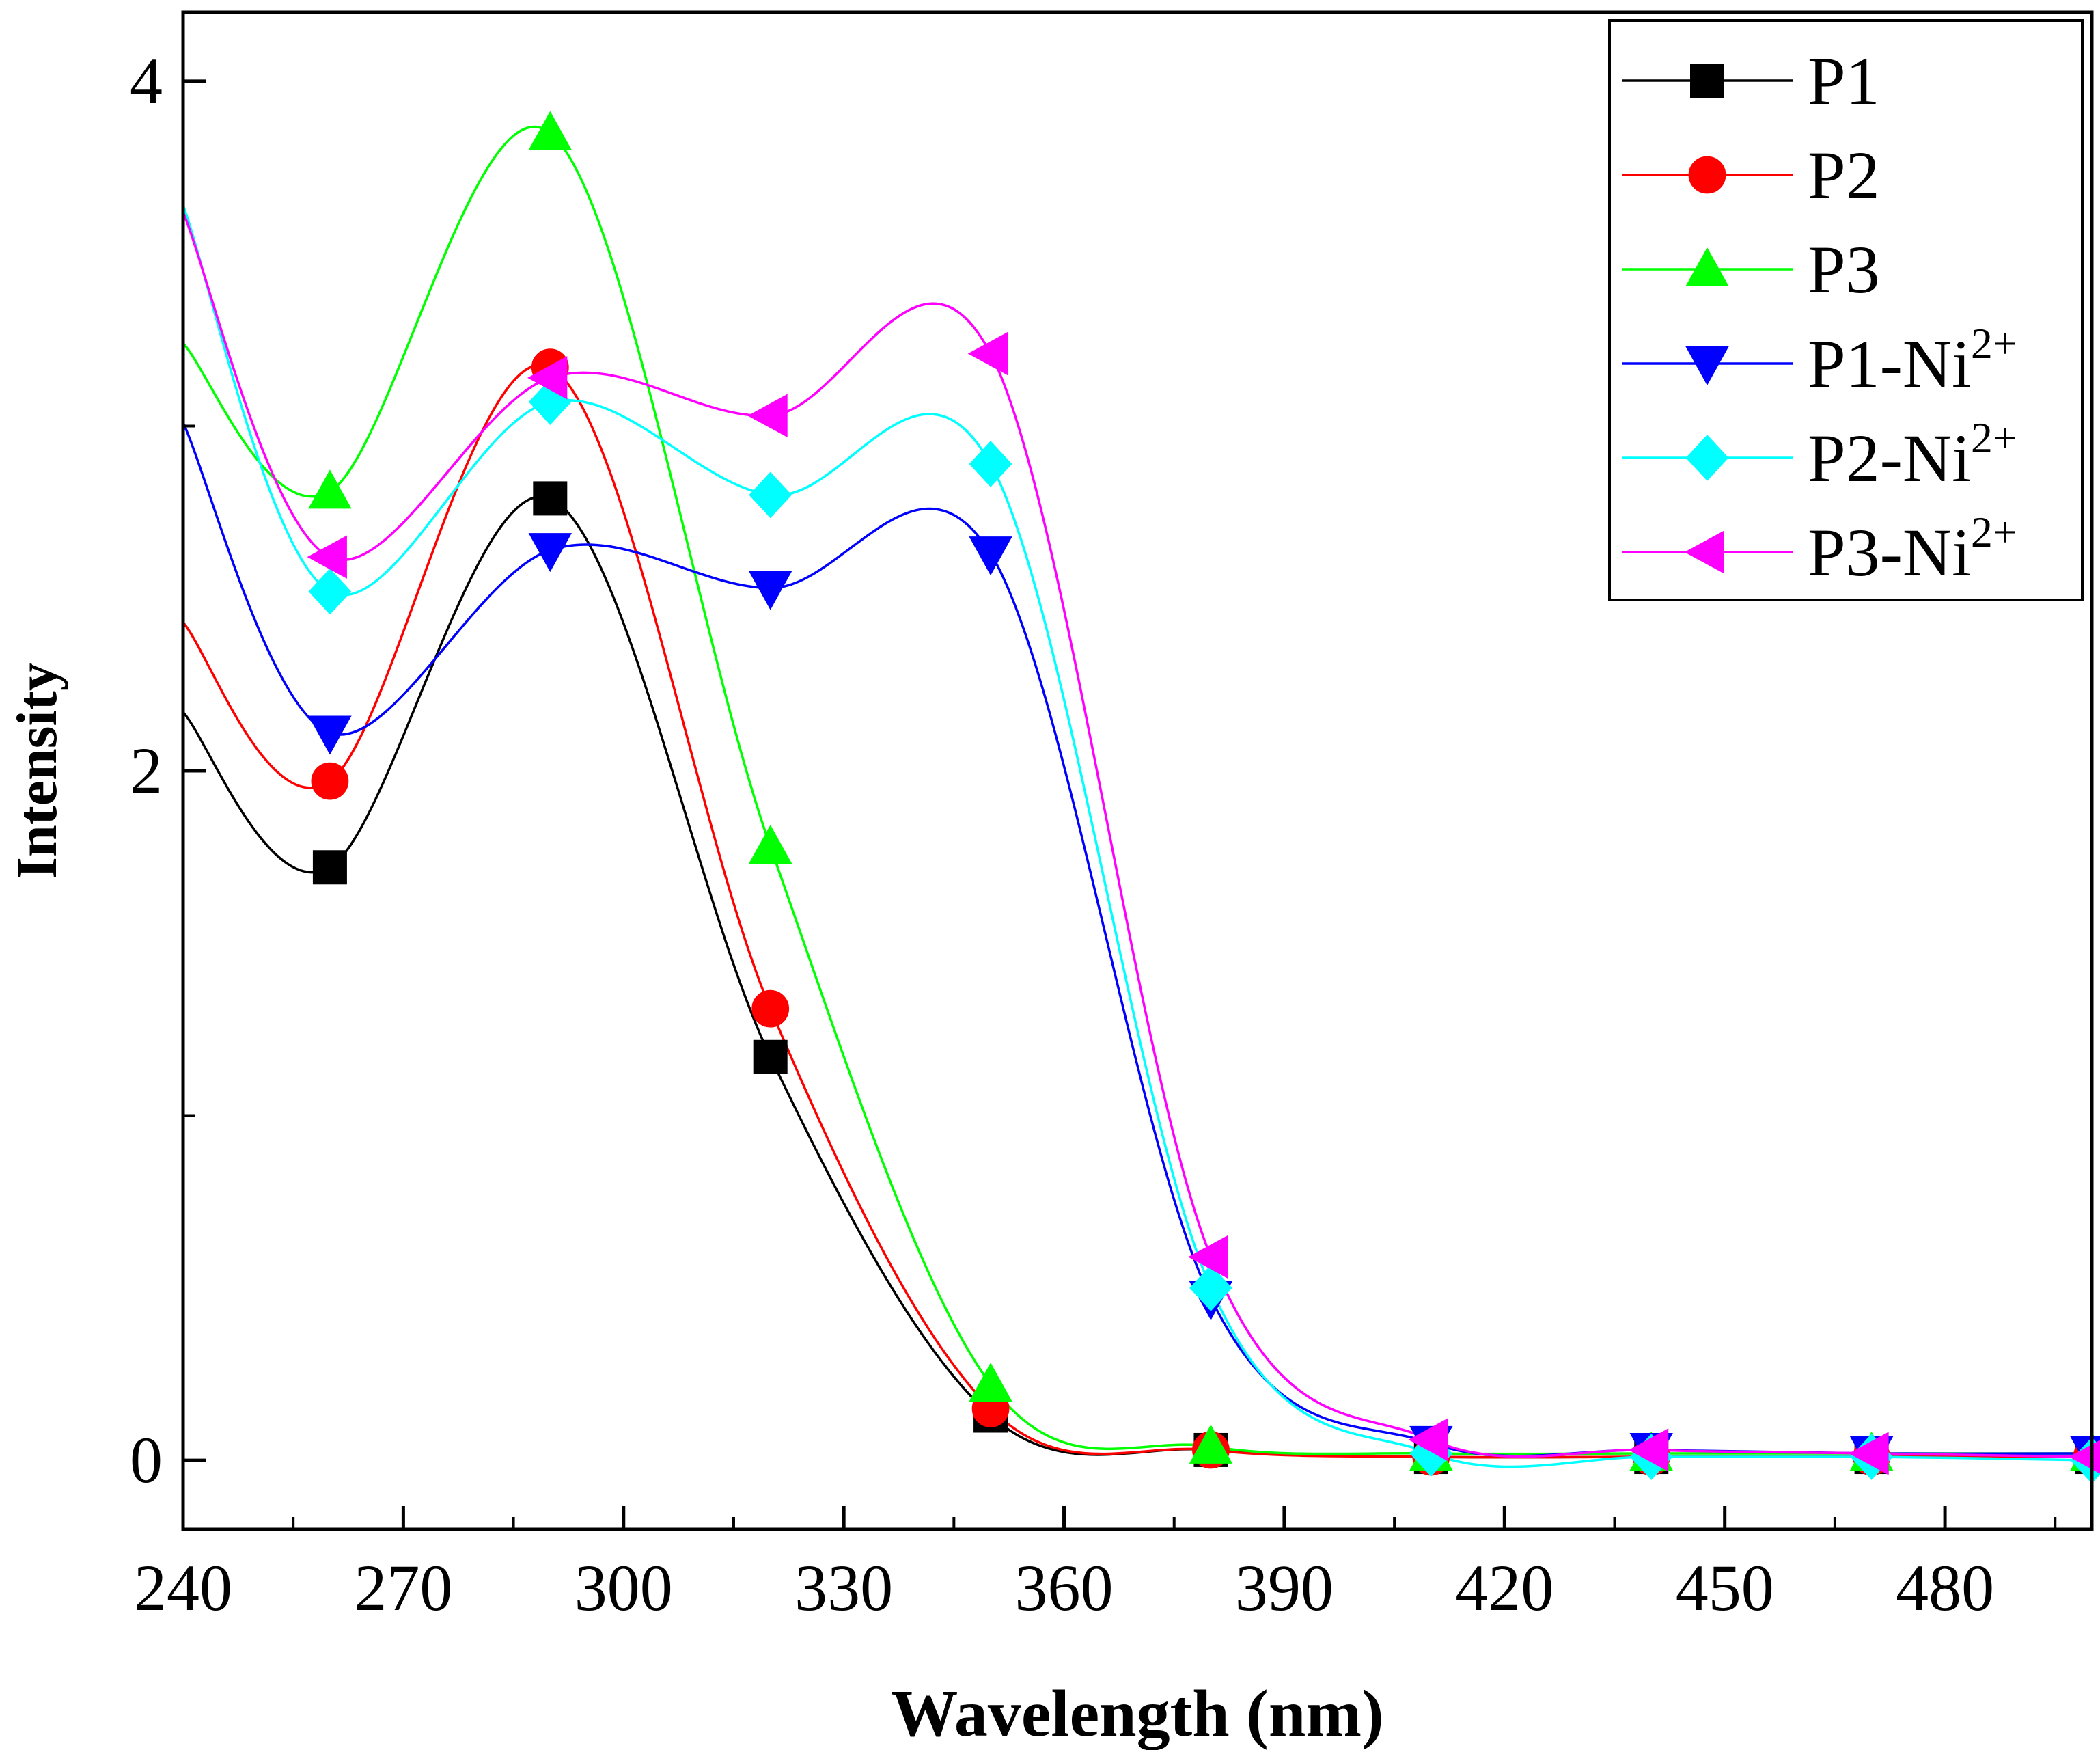 The height and width of the screenshot is (1750, 2100). What do you see at coordinates (1890, 458) in the screenshot?
I see `legend-label-base: P2-Ni` at bounding box center [1890, 458].